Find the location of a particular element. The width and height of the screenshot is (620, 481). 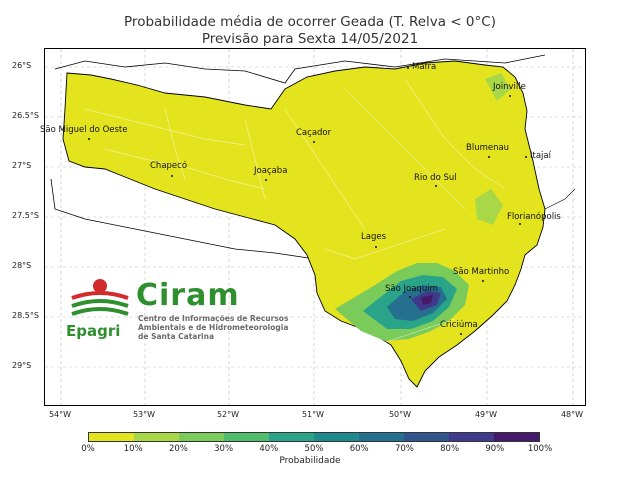

logo-emblem-icon is located at coordinates (100, 297).